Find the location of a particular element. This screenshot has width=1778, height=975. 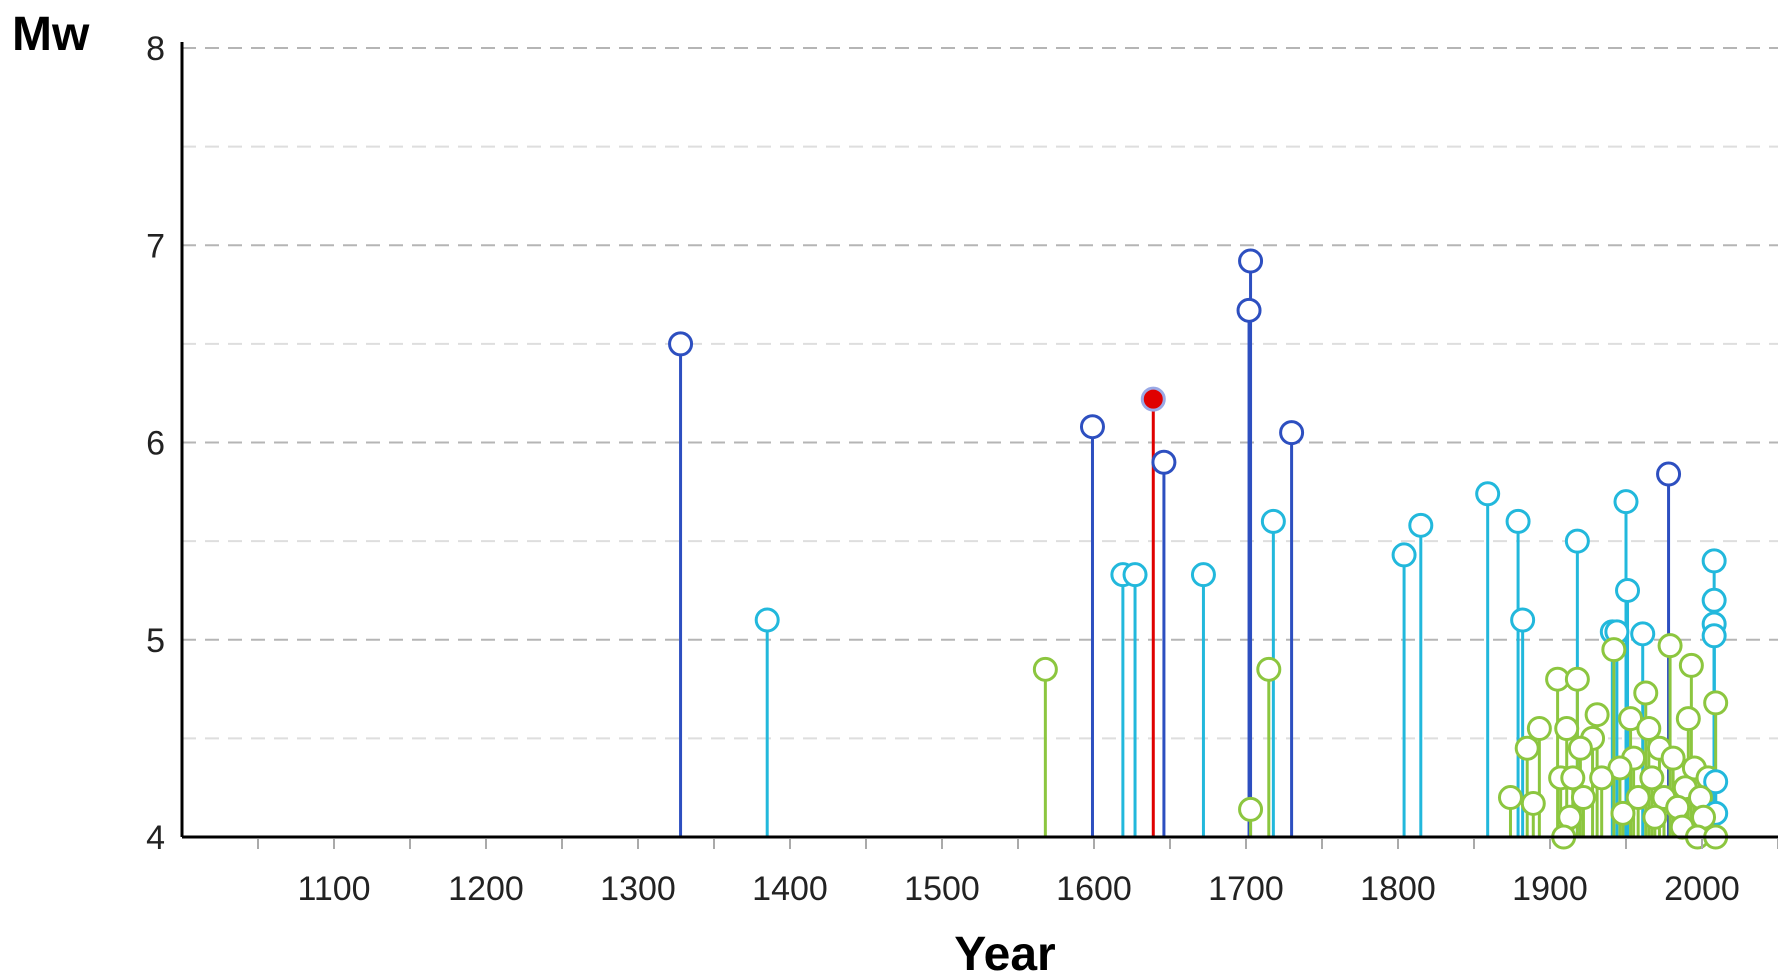

x-tick-label: 1800 is located at coordinates (1398, 889).